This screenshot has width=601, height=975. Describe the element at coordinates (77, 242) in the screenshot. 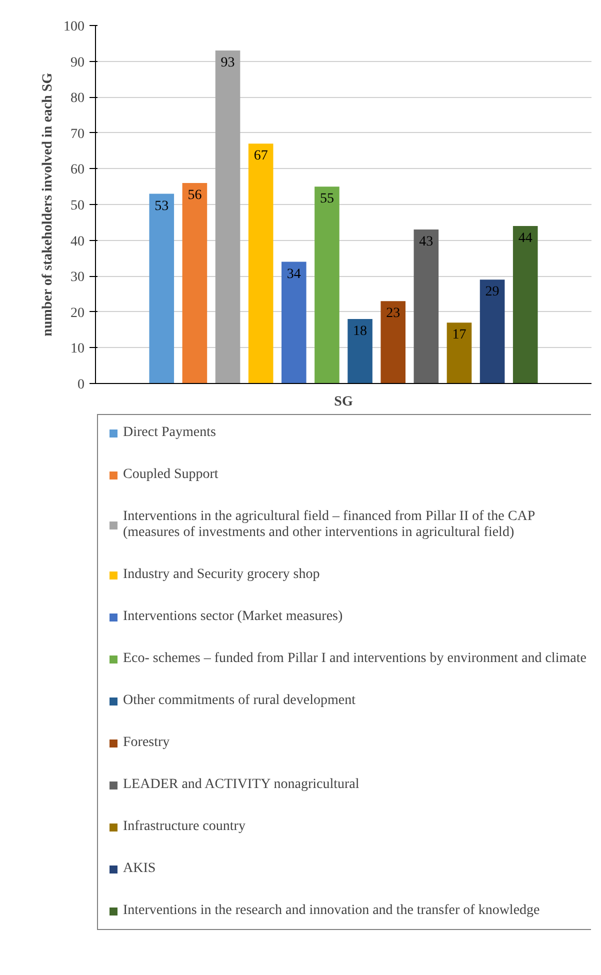

I see `y-tick-label: 40` at that location.